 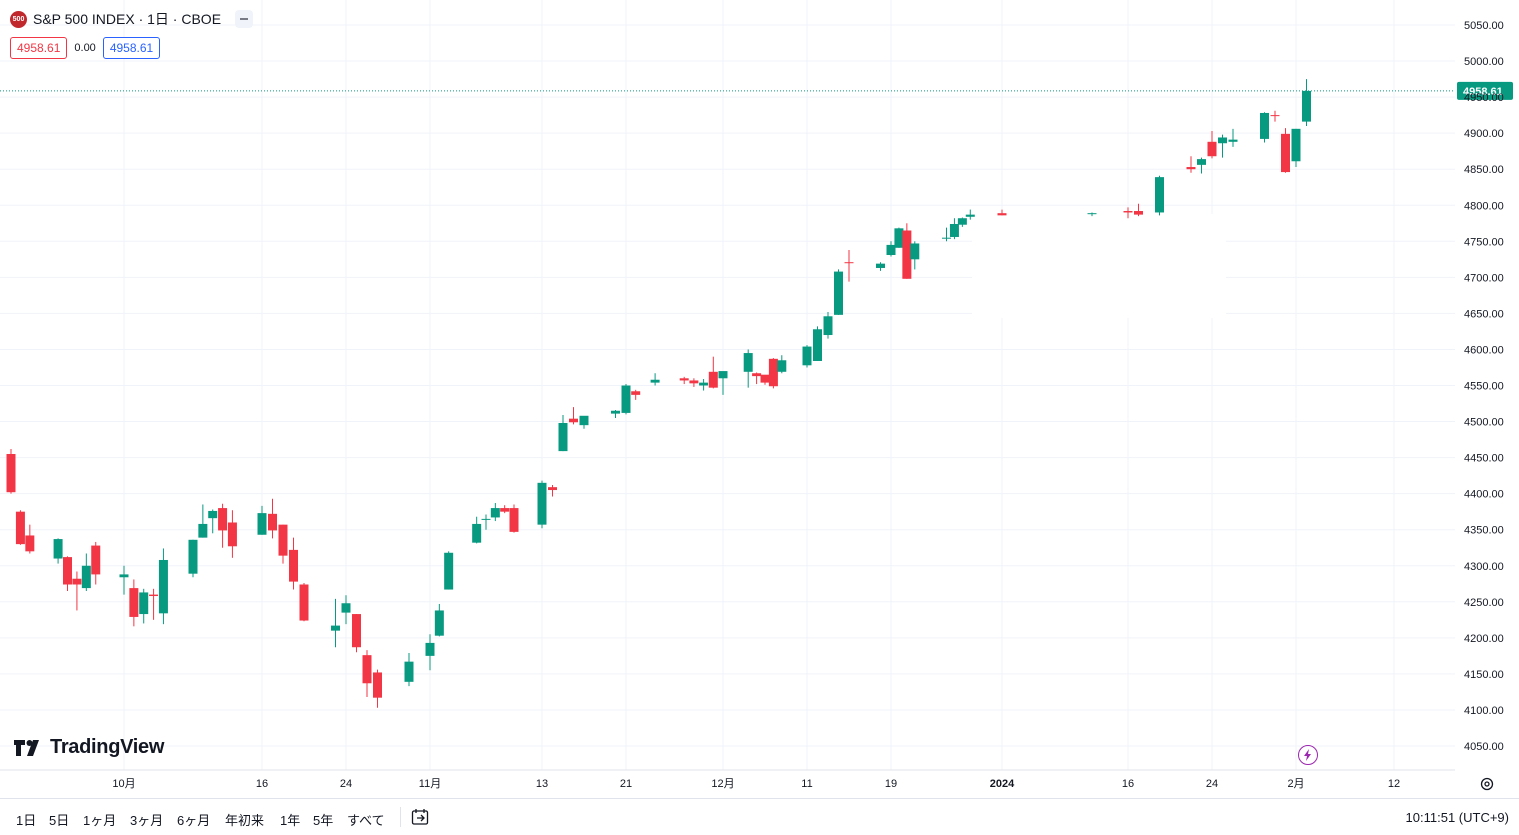 I want to click on calendar-goto-icon, so click(x=421, y=817).